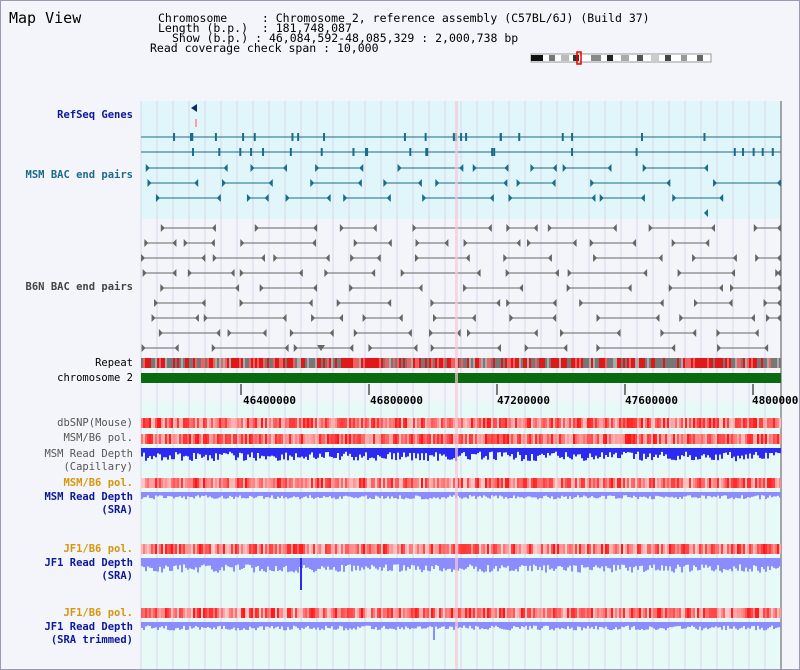  What do you see at coordinates (79, 287) in the screenshot?
I see `track-label-b6n-bac: B6N BAC end pairs` at bounding box center [79, 287].